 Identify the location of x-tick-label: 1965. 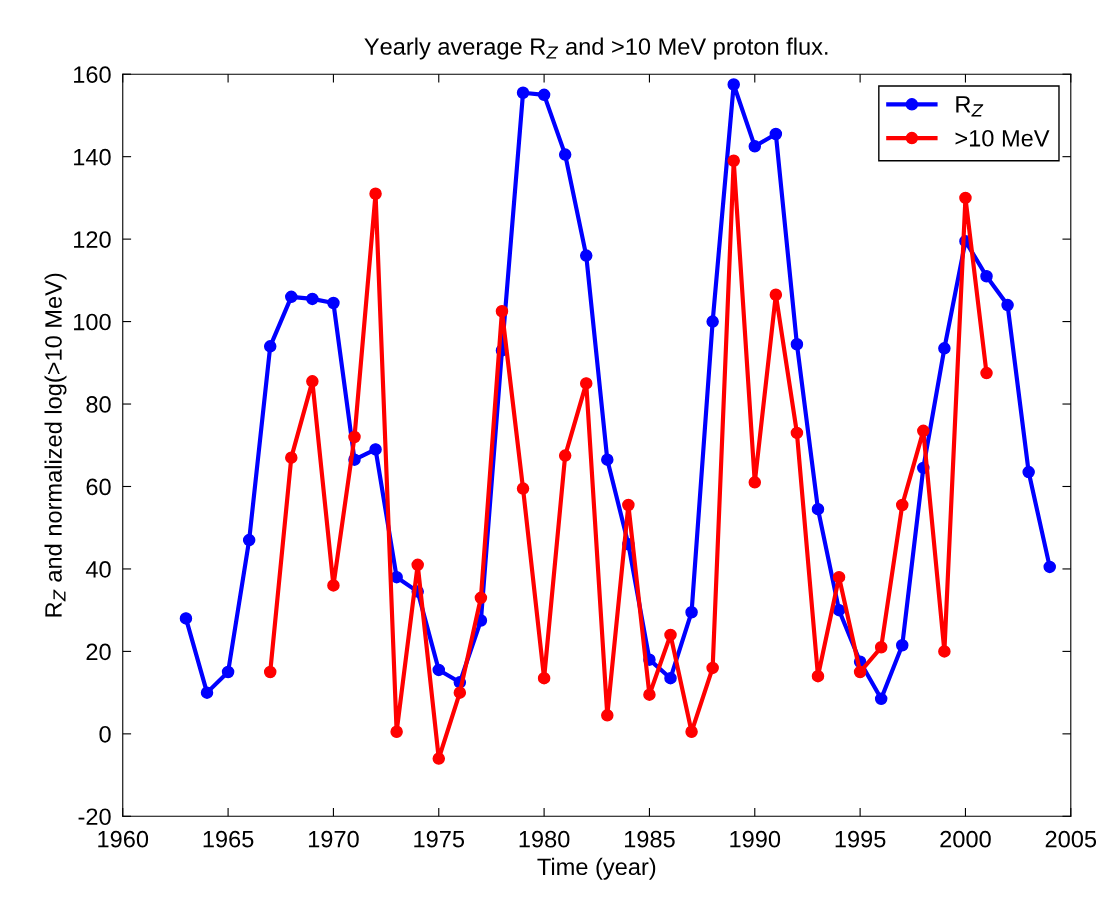
(228, 839).